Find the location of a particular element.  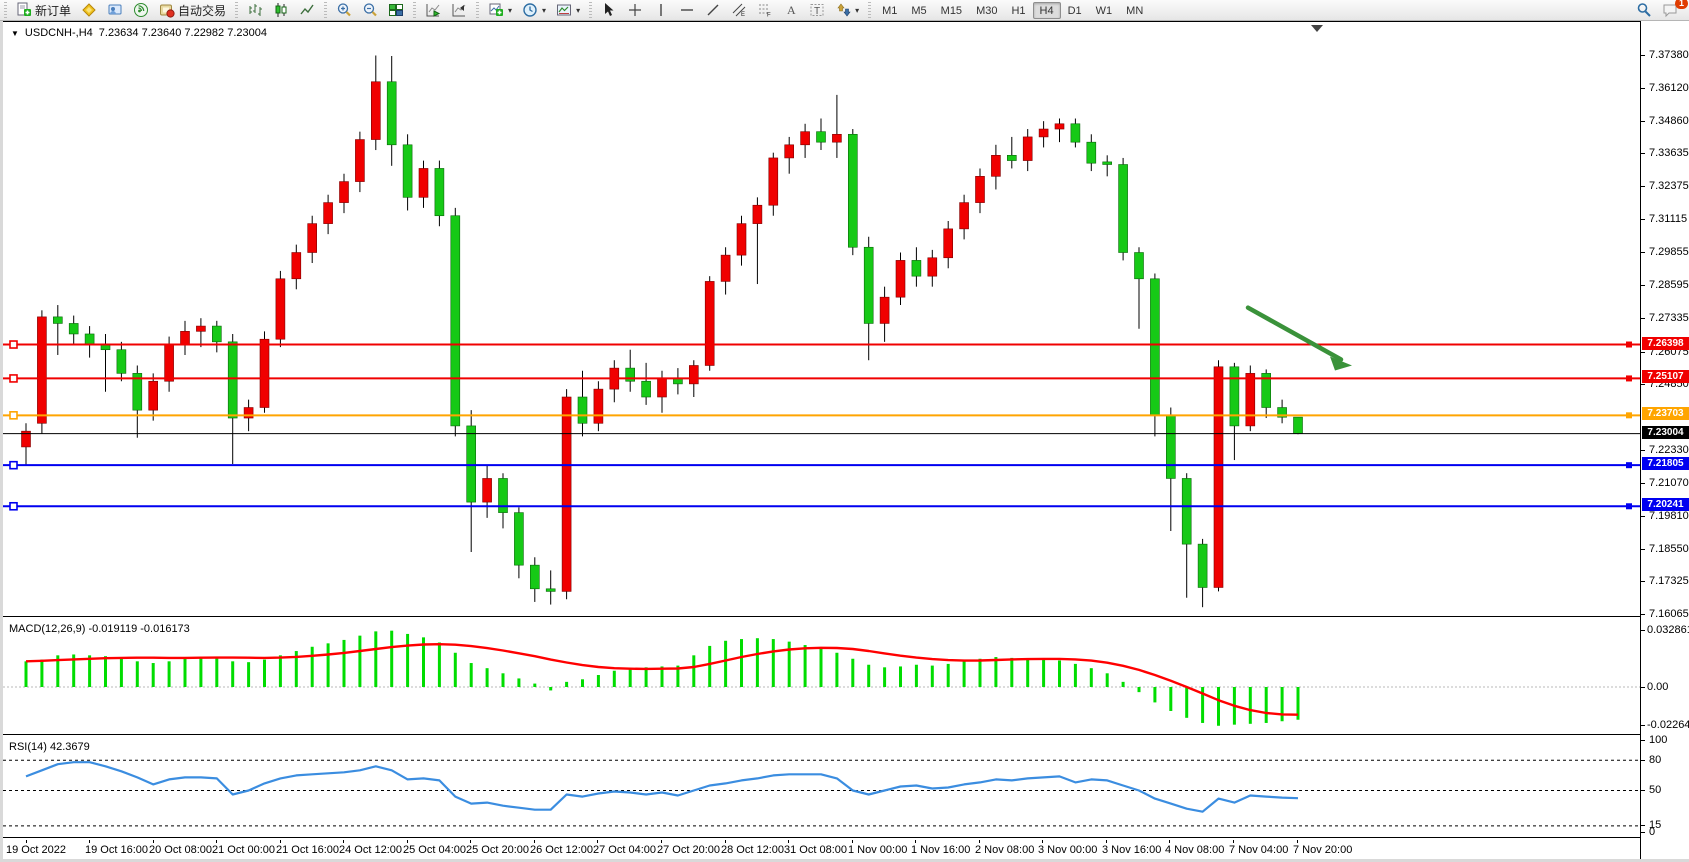

rsi-panel: RSI(14) 42.3679 is located at coordinates (823, 787).